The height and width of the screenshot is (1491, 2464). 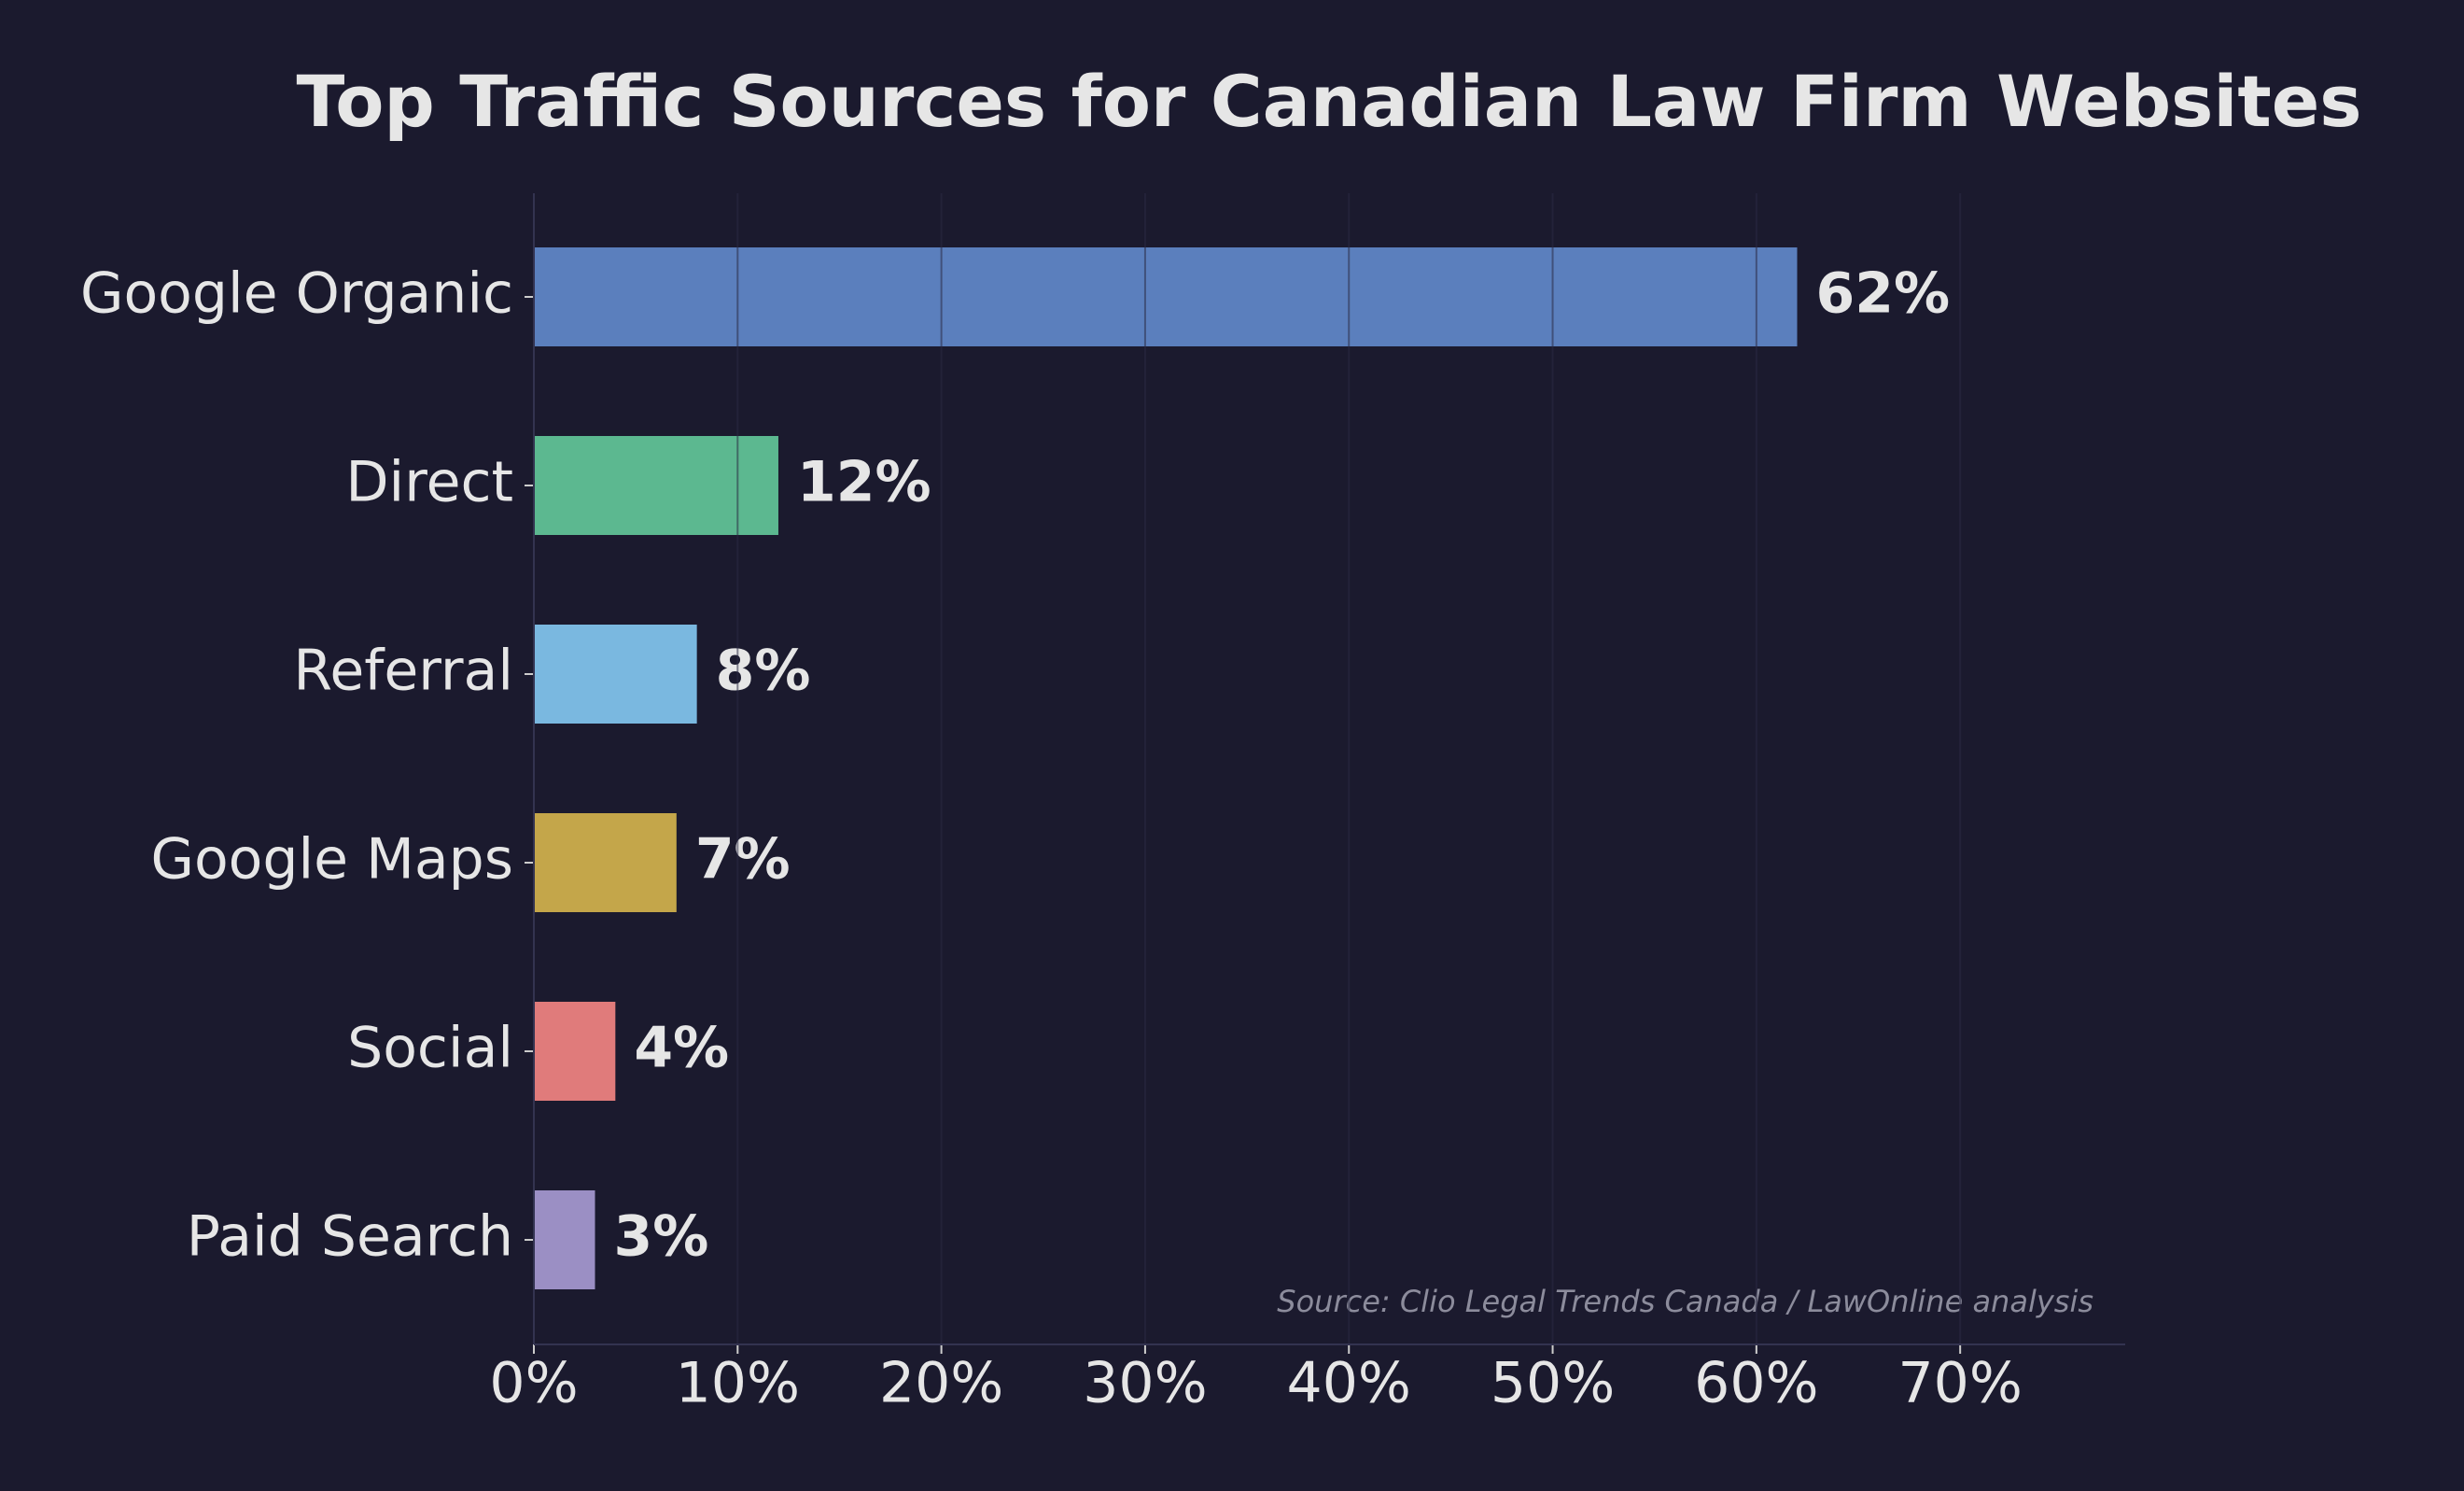 What do you see at coordinates (1349, 1383) in the screenshot?
I see `x-tick-label: 40%` at bounding box center [1349, 1383].